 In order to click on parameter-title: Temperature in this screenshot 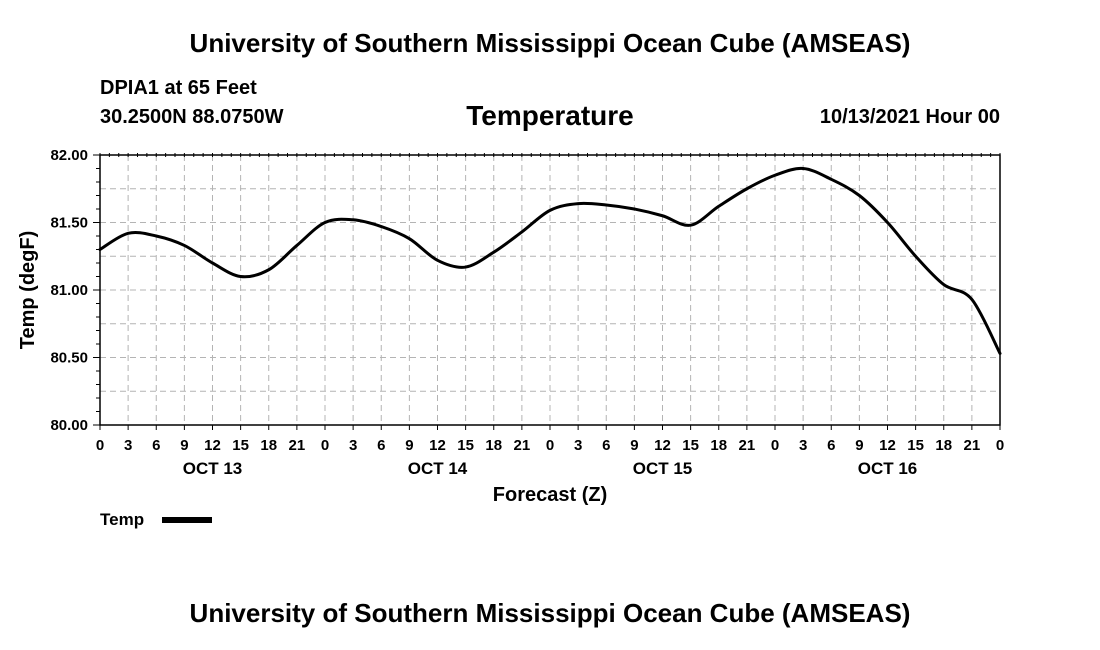, I will do `click(550, 115)`.